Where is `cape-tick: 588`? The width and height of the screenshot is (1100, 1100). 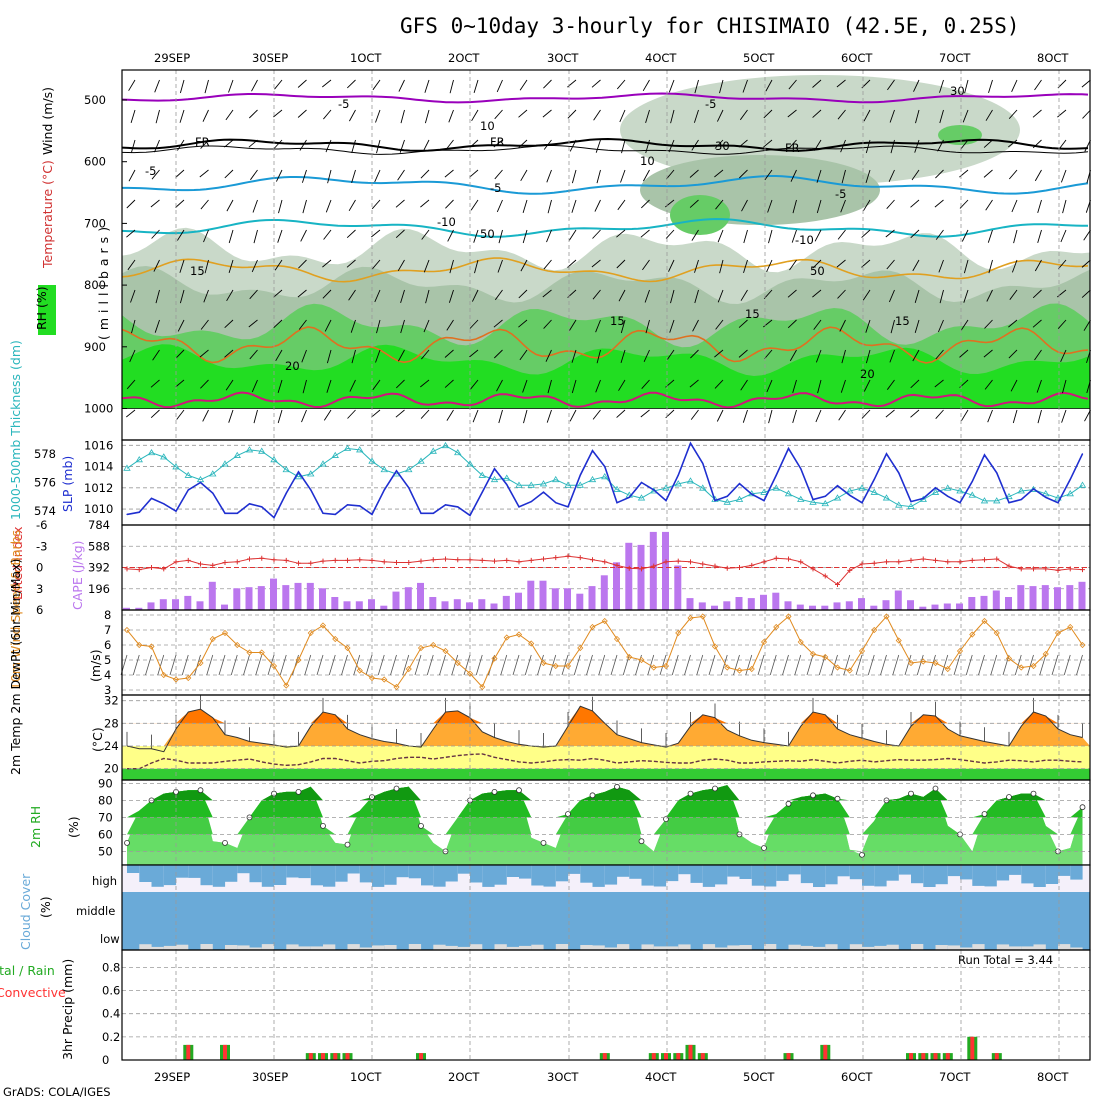
cape-tick: 588 is located at coordinates (99, 546).